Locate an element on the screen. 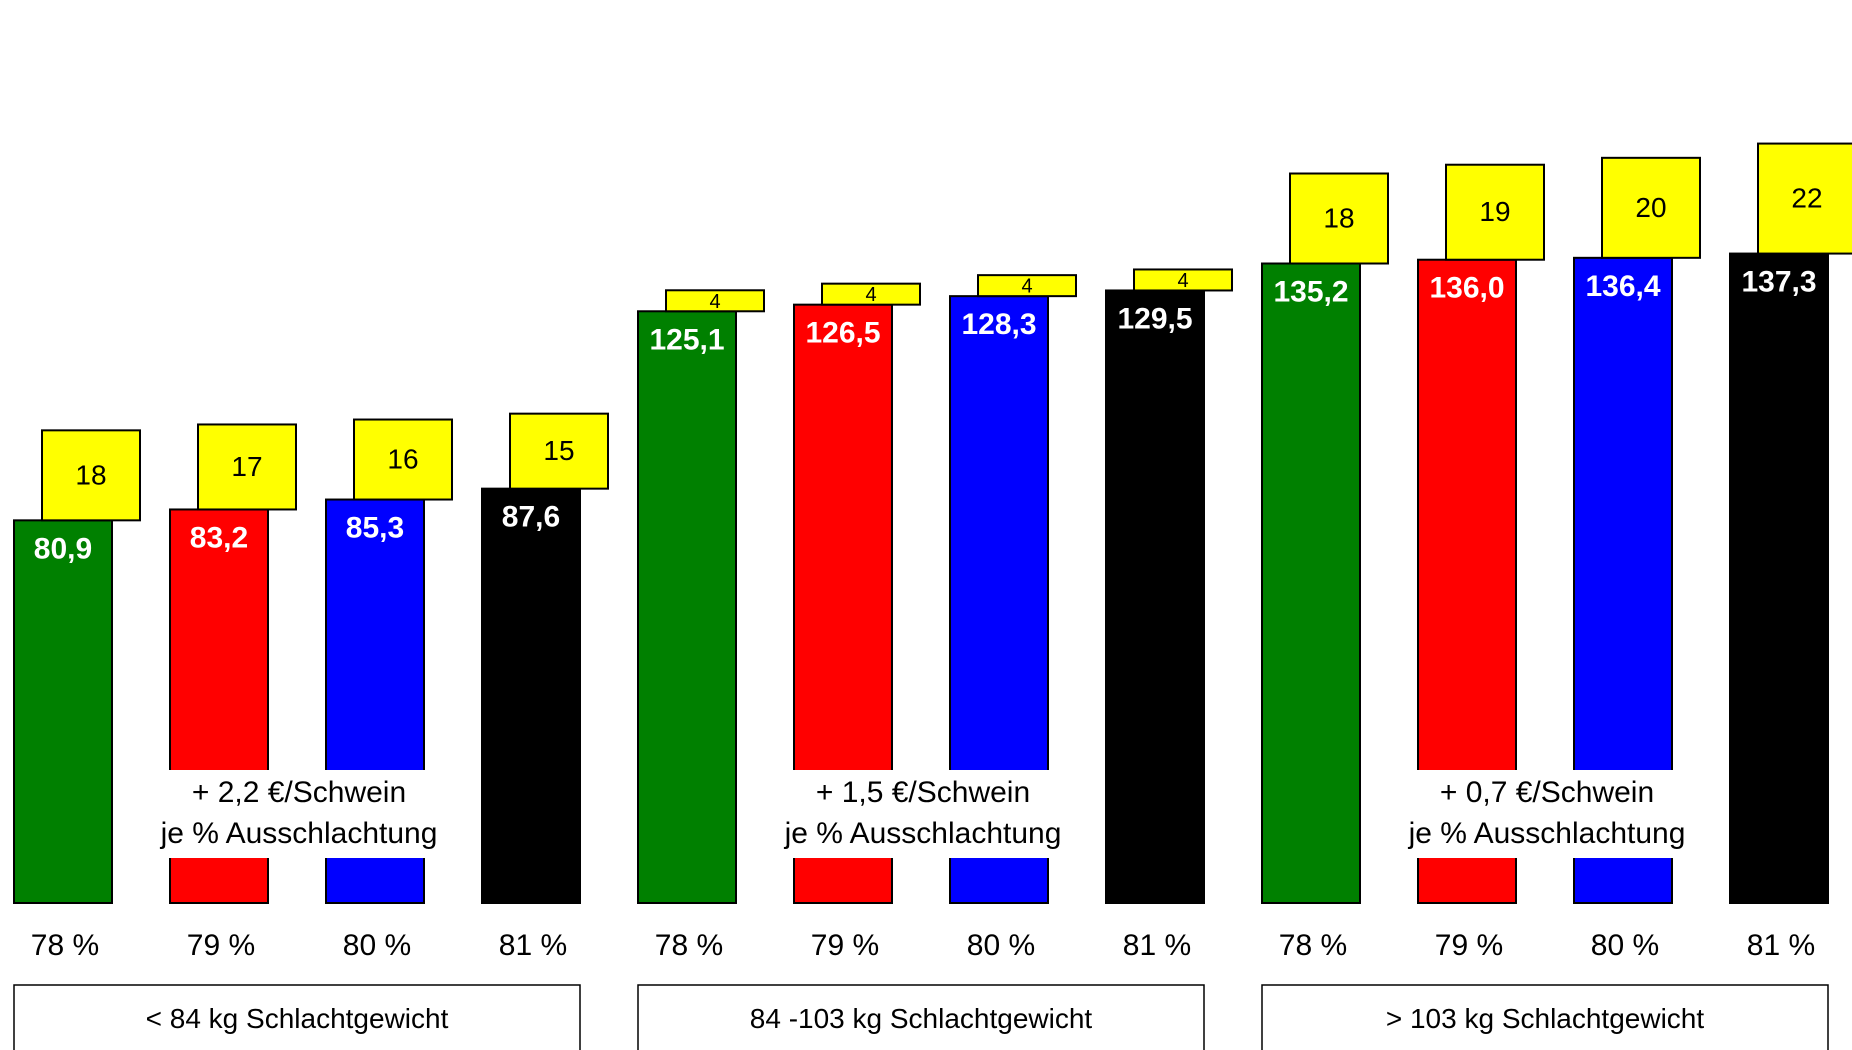 This screenshot has width=1852, height=1050. value-label-3-3: 136,4 is located at coordinates (1622, 286).